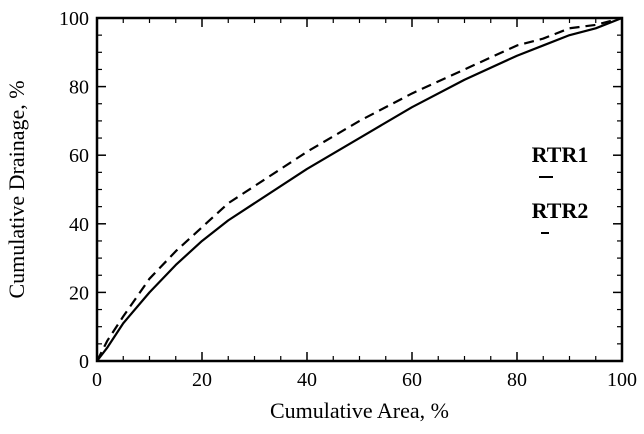  Describe the element at coordinates (307, 380) in the screenshot. I see `x-tick-label: 40` at that location.